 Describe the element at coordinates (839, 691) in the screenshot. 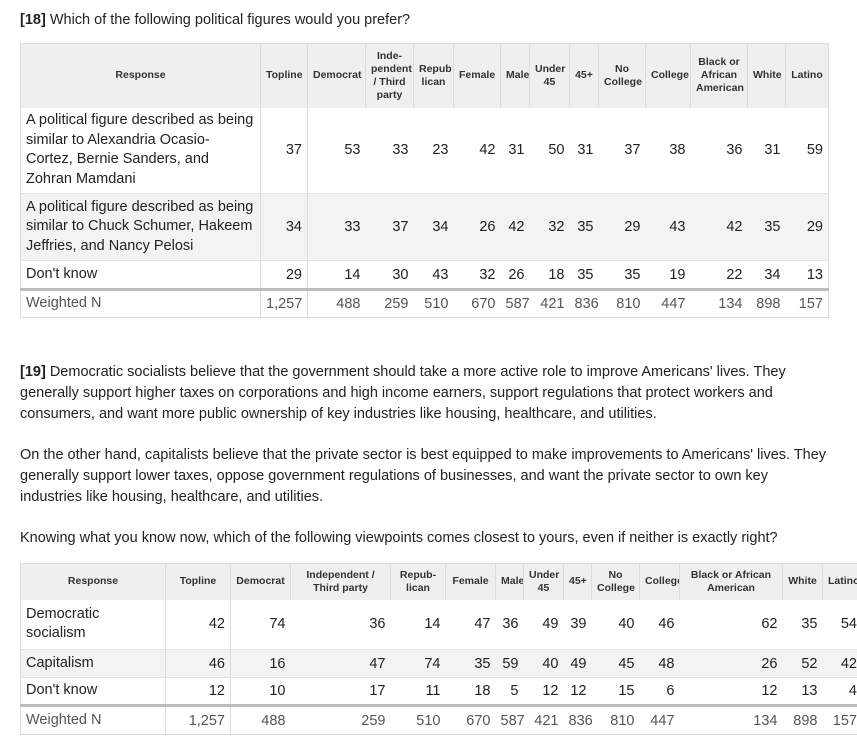

I see `cell-value: 4` at that location.